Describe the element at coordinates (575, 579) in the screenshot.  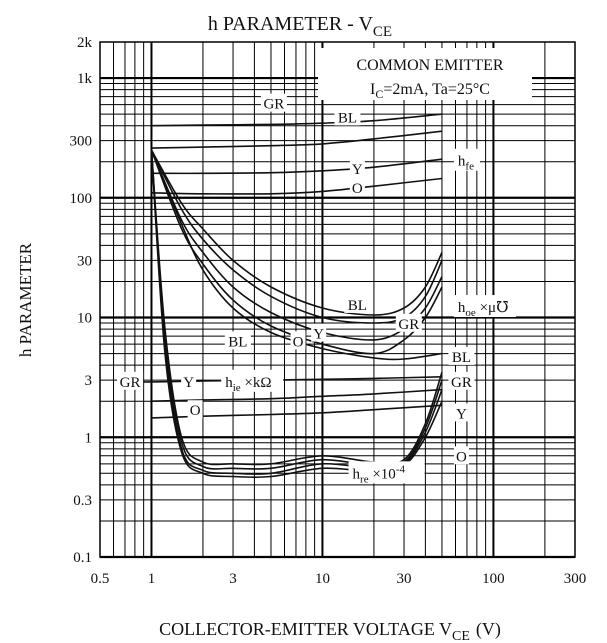
I see `x-tick-label: 300` at that location.